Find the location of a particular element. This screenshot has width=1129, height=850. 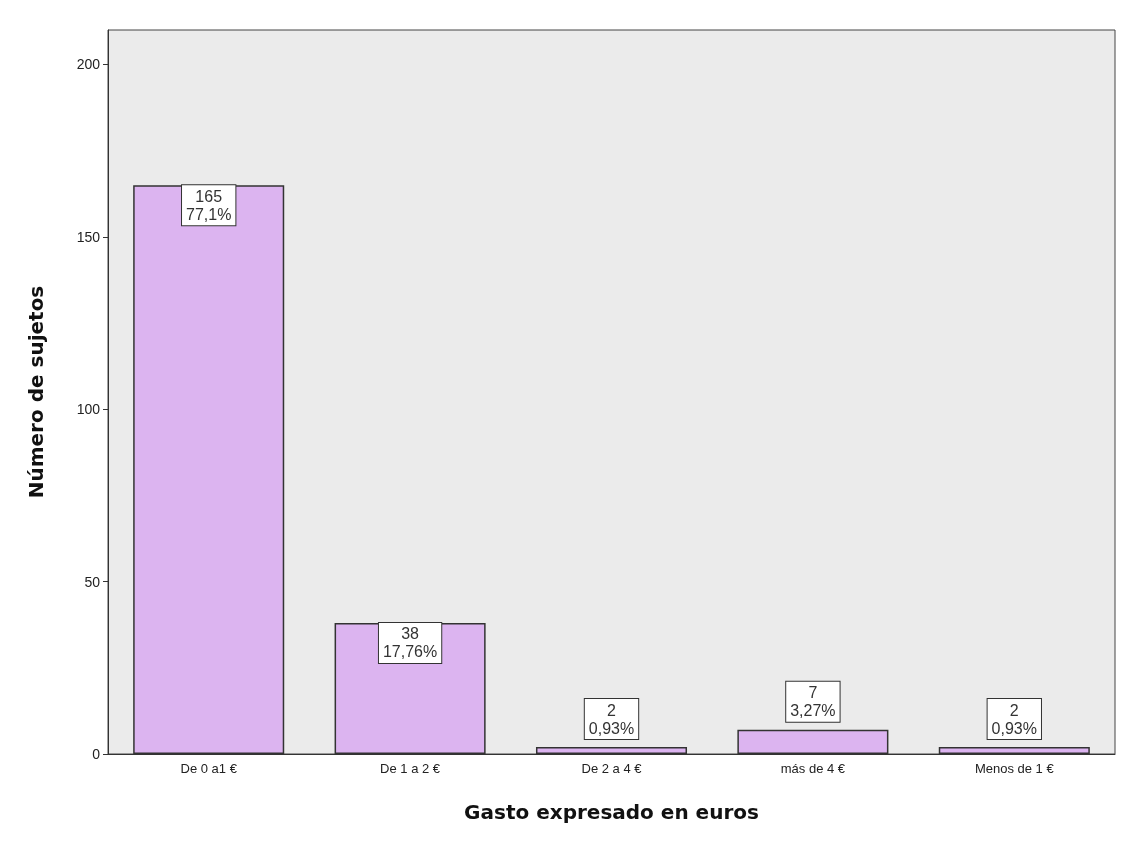

y-tick-label: 0 is located at coordinates (96, 754).